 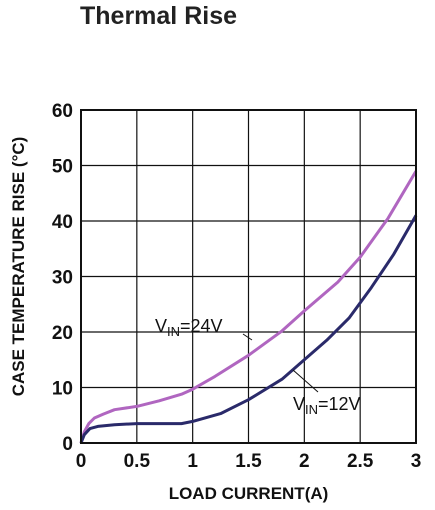 I want to click on x-tick-label: 2.5, so click(x=360, y=461).